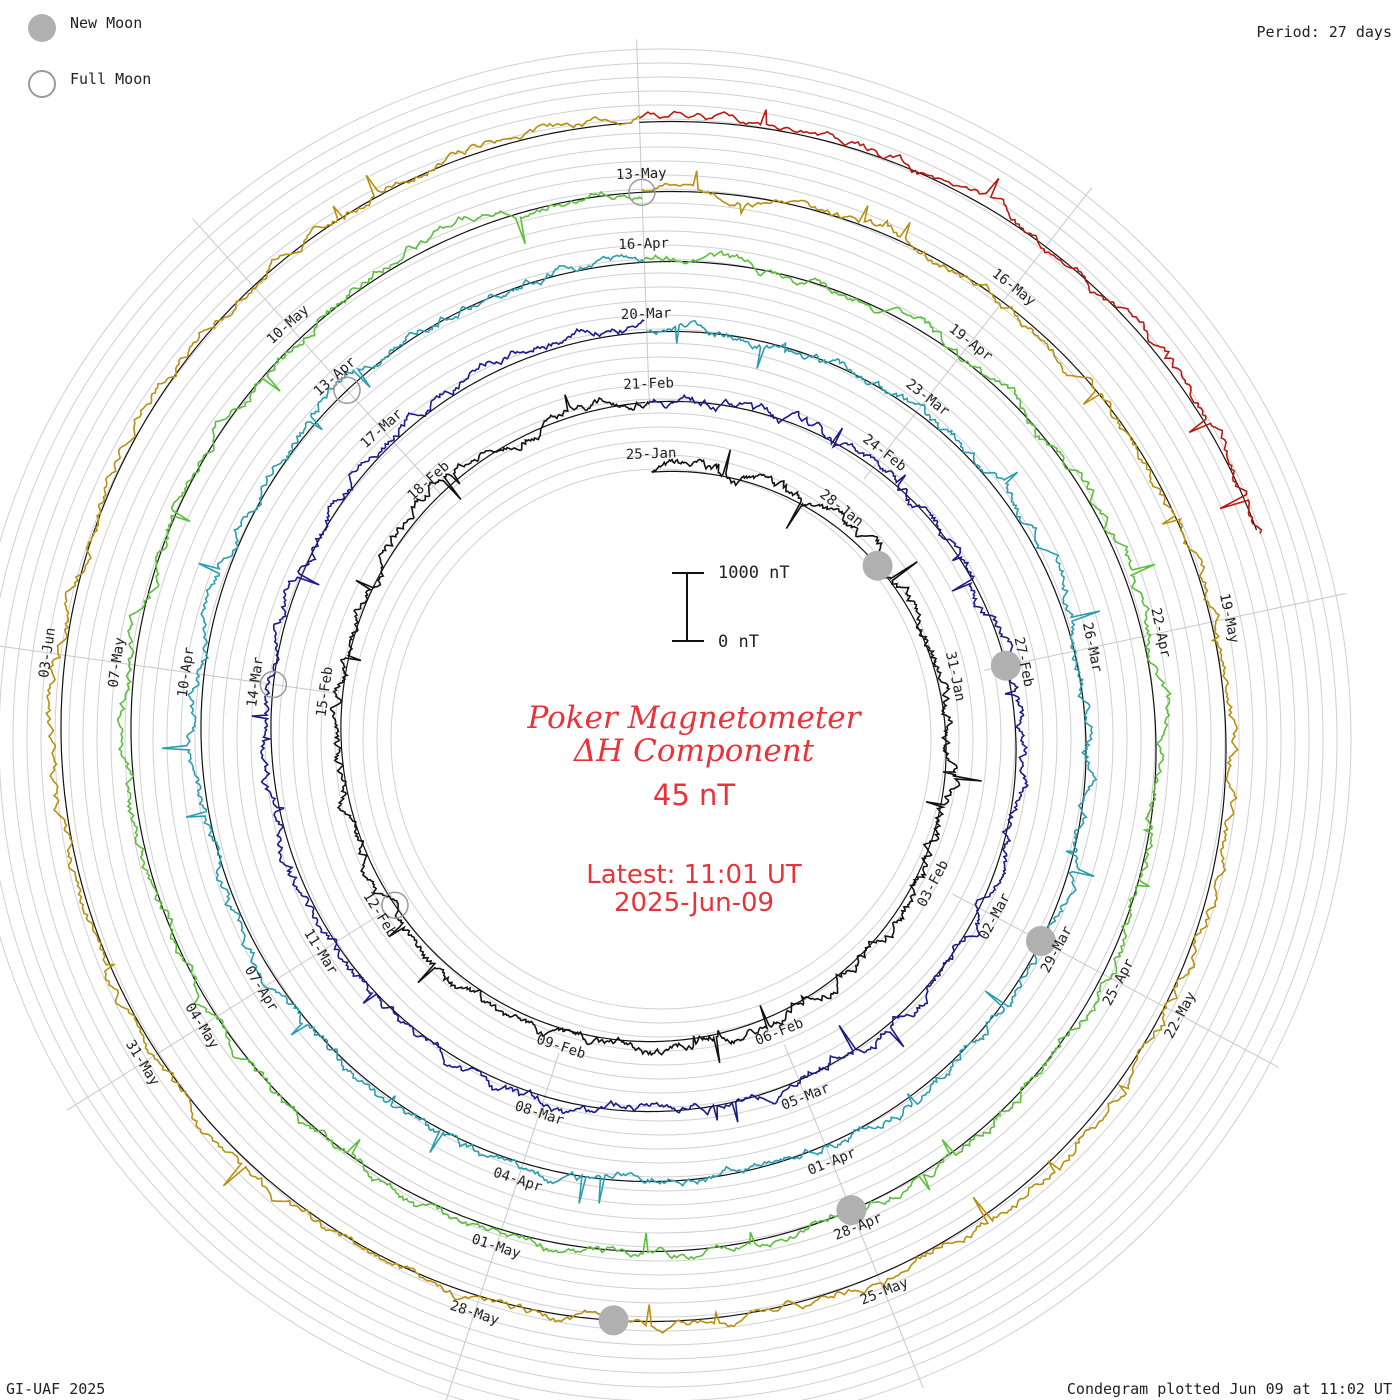 Image resolution: width=1400 pixels, height=1400 pixels. What do you see at coordinates (42, 84) in the screenshot?
I see `full-moon-icon` at bounding box center [42, 84].